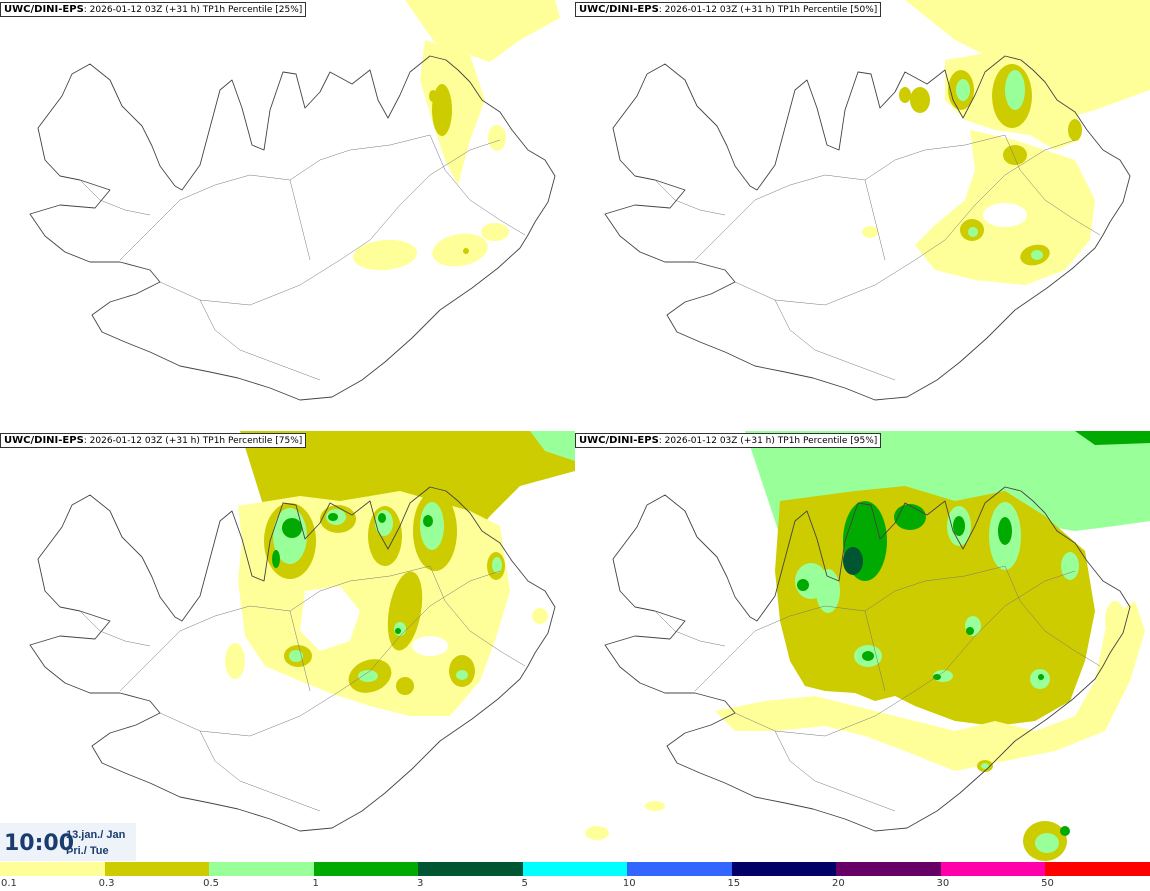 This screenshot has height=891, width=1150. Describe the element at coordinates (1047, 883) in the screenshot. I see `legend-tick-label: 50` at that location.